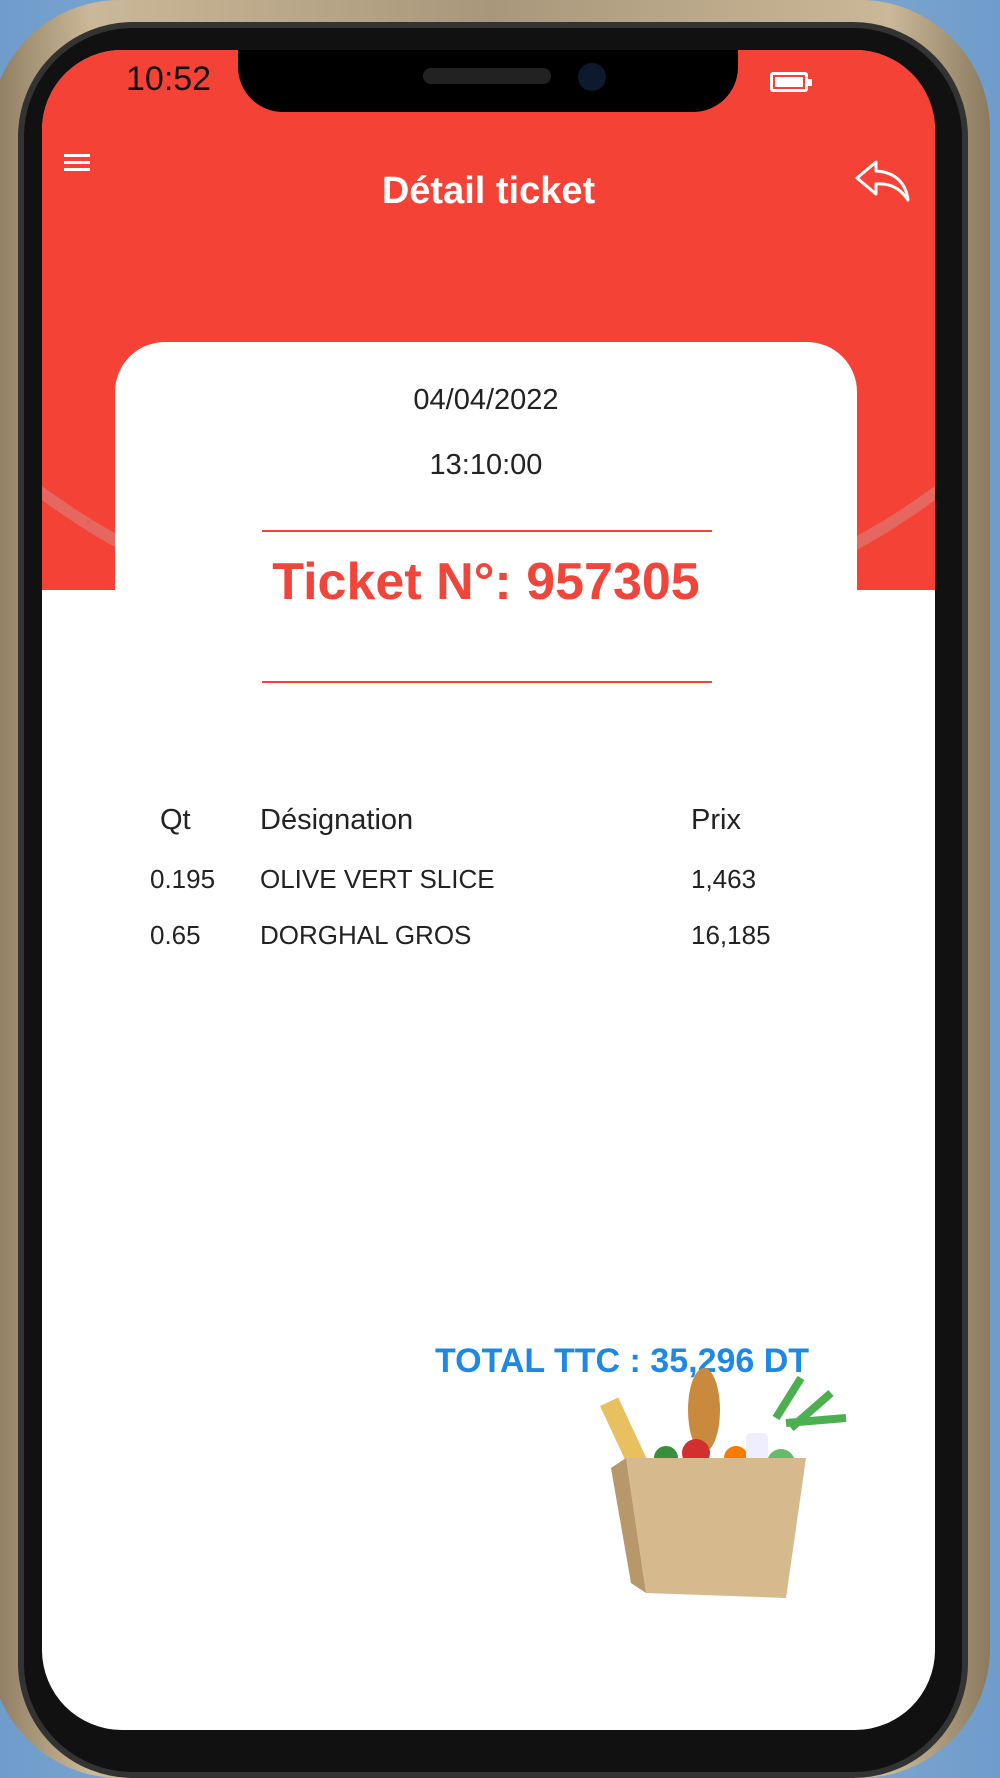  What do you see at coordinates (488, 191) in the screenshot?
I see `page-title: Détail ticket` at bounding box center [488, 191].